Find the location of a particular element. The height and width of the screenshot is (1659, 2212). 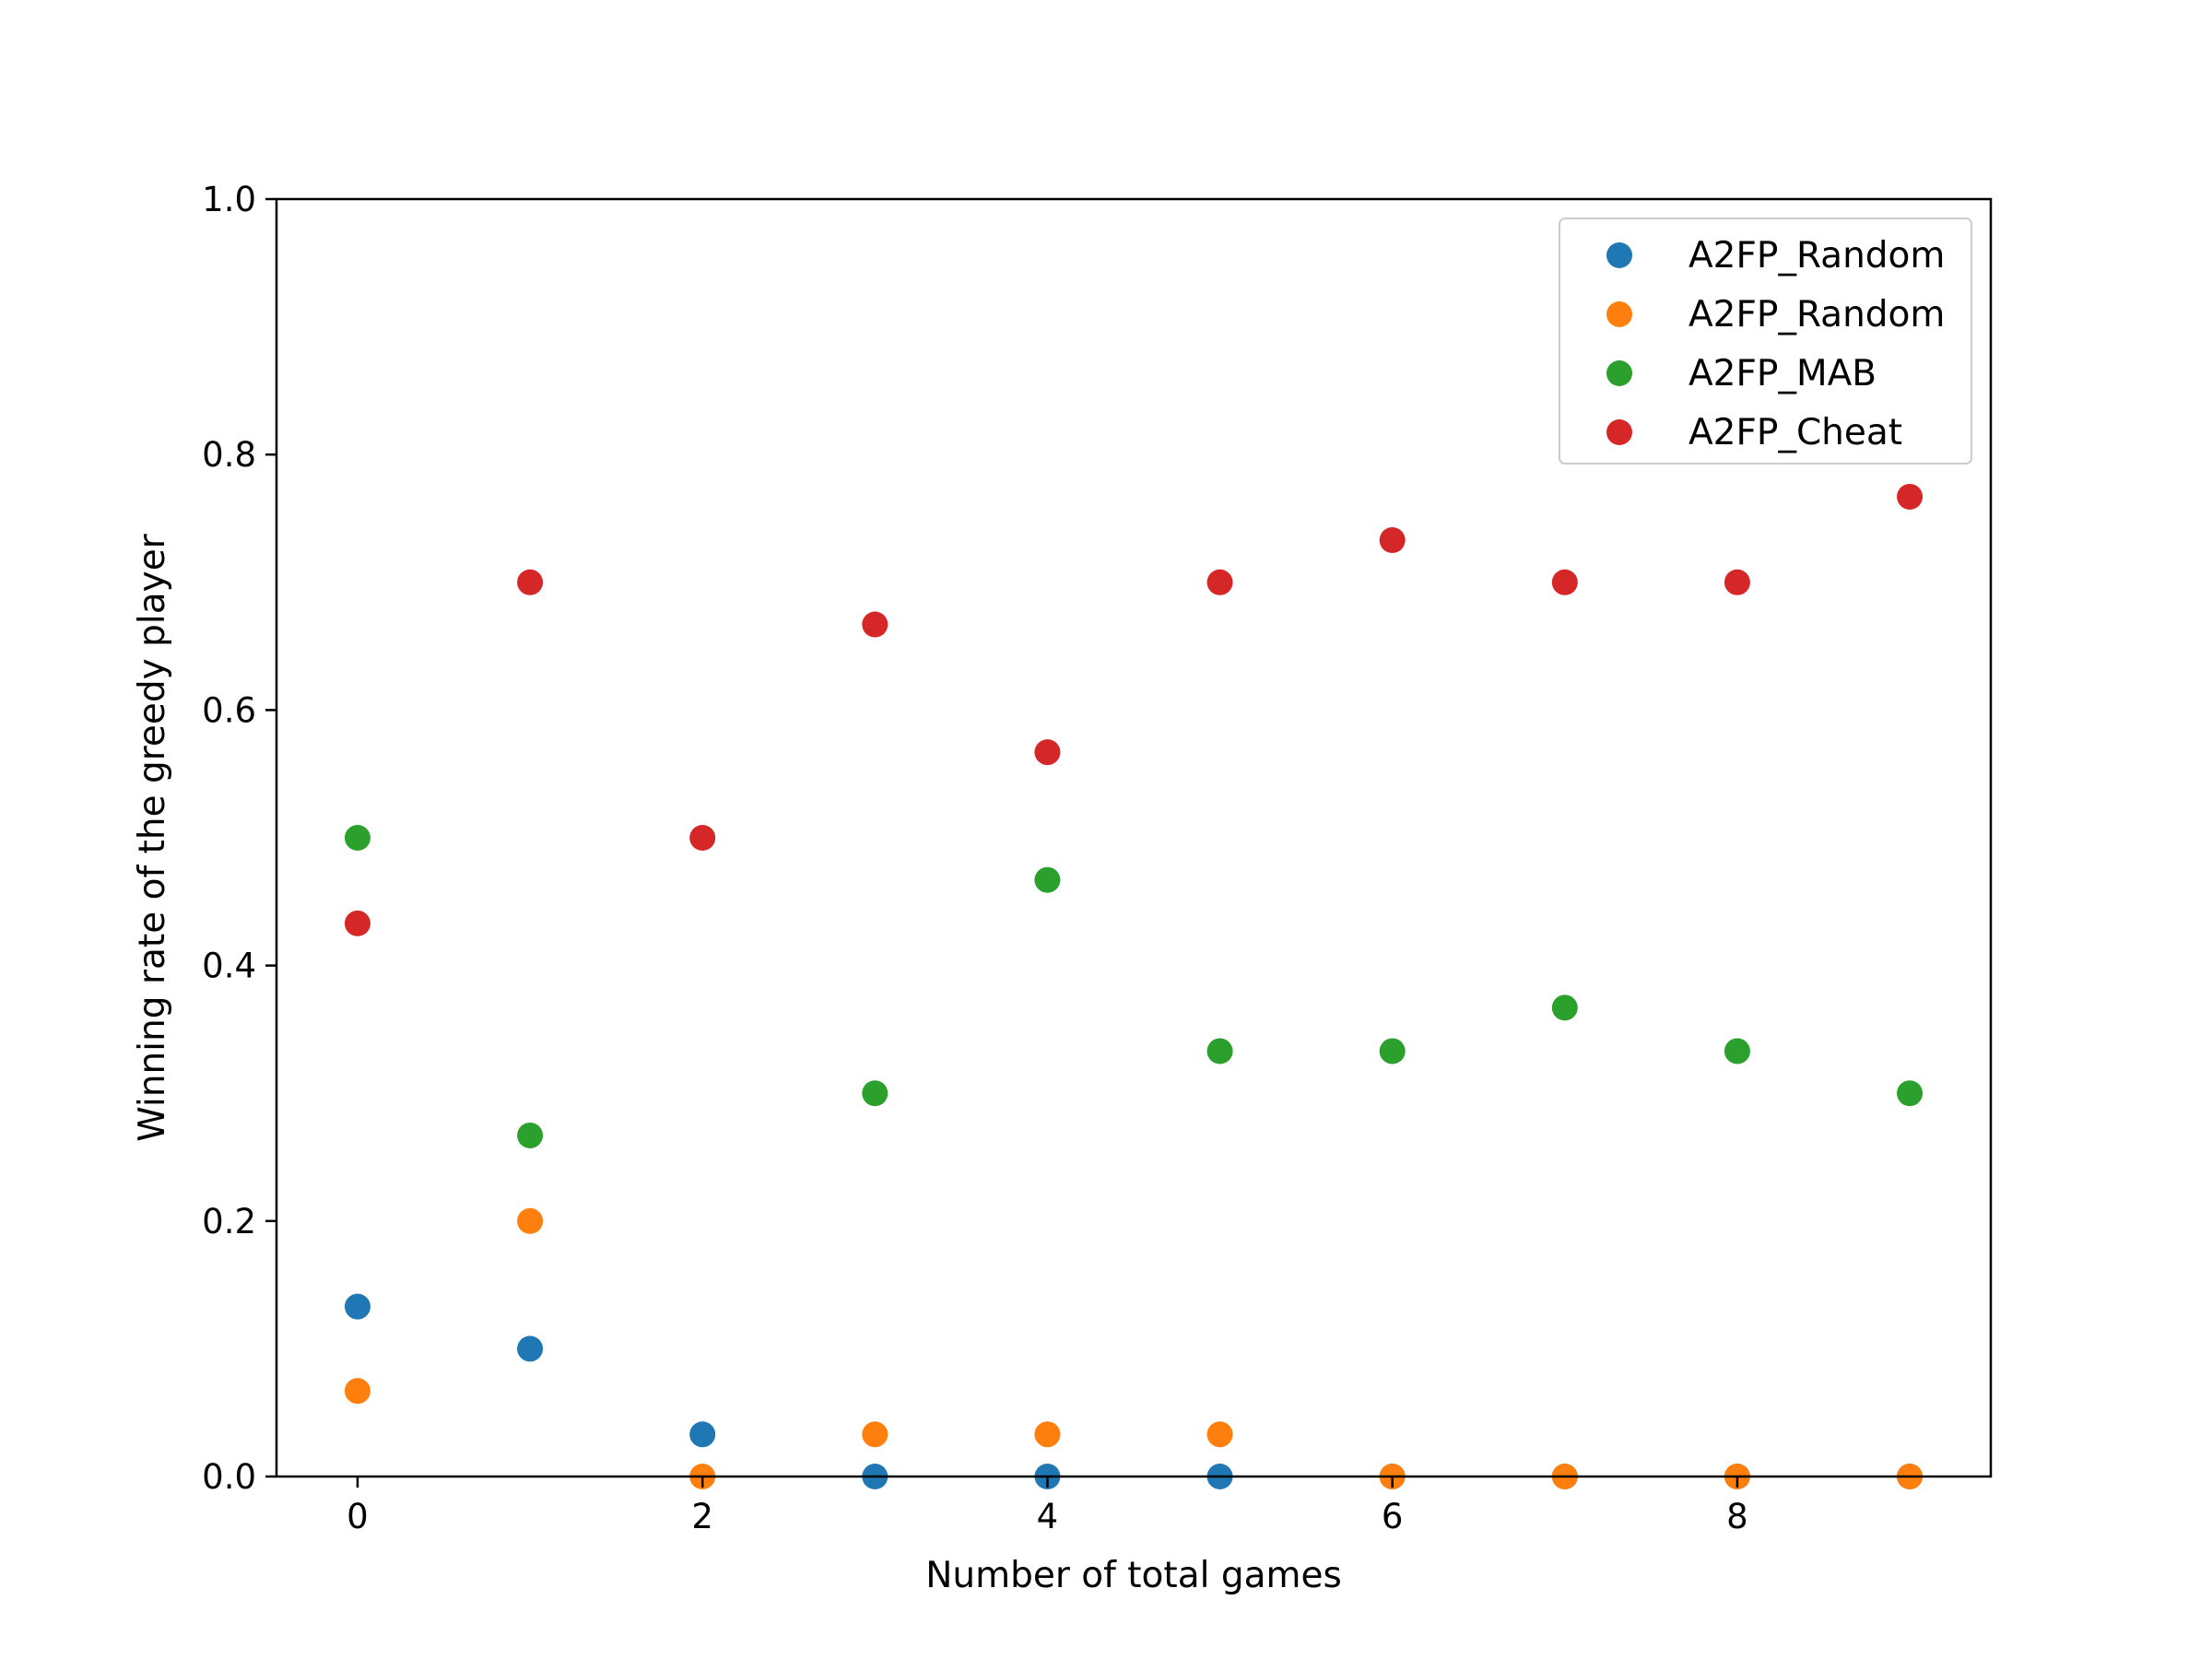

x-tick-label: 4 is located at coordinates (1048, 1516).